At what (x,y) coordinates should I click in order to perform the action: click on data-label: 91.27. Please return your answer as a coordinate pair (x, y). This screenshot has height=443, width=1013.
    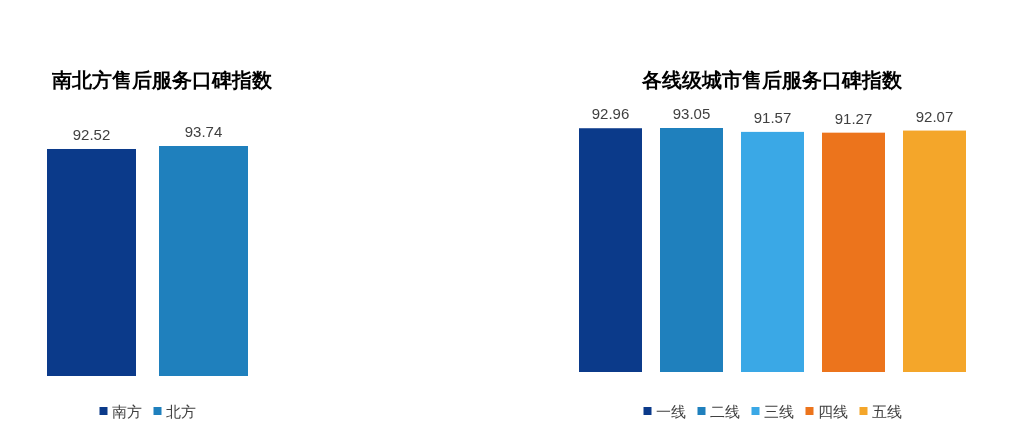
    Looking at the image, I should click on (853, 118).